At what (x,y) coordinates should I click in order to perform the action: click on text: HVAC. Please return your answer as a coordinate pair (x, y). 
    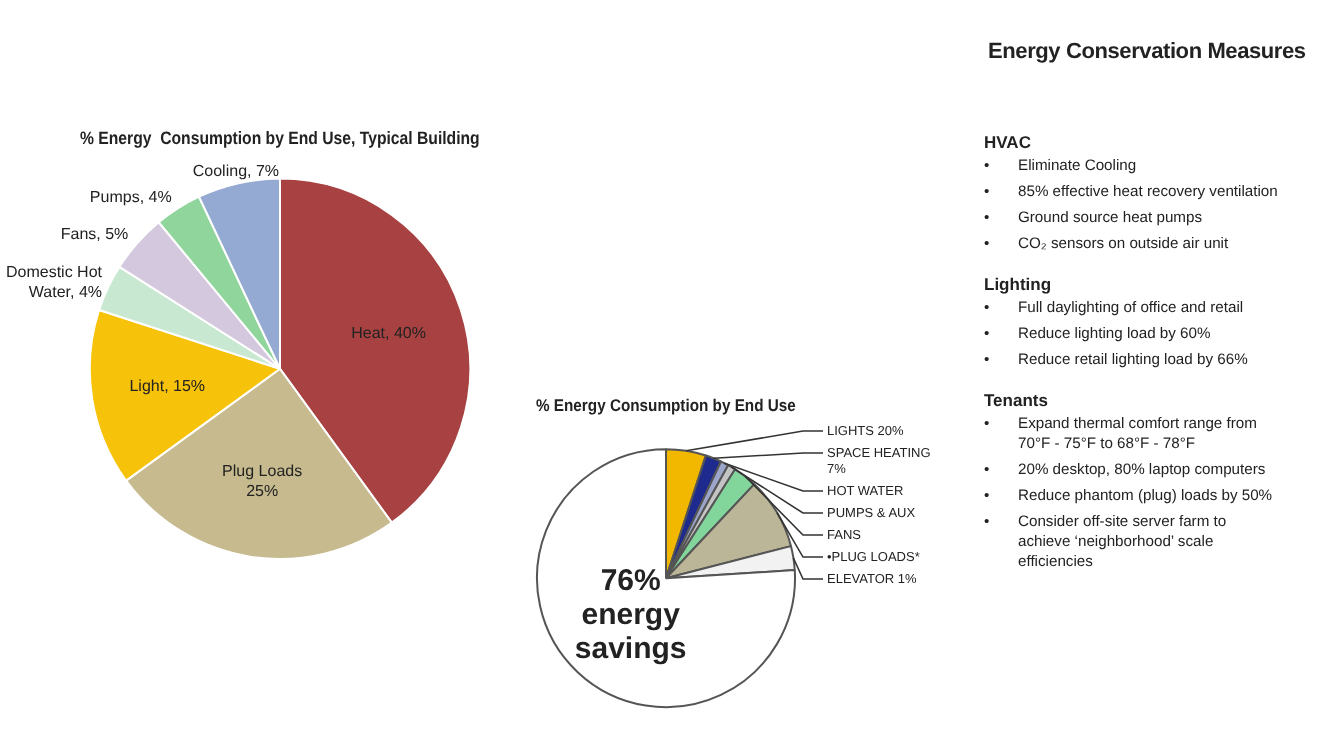
    Looking at the image, I should click on (1008, 142).